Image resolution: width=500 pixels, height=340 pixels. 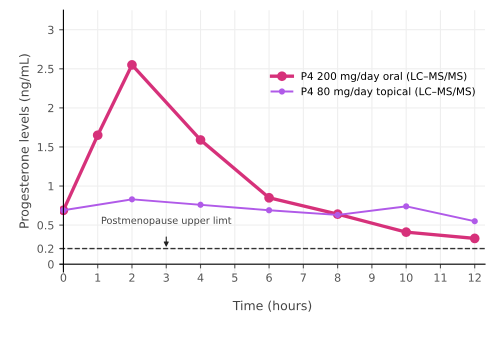 What do you see at coordinates (97, 278) in the screenshot?
I see `x-tick-label: 1` at bounding box center [97, 278].